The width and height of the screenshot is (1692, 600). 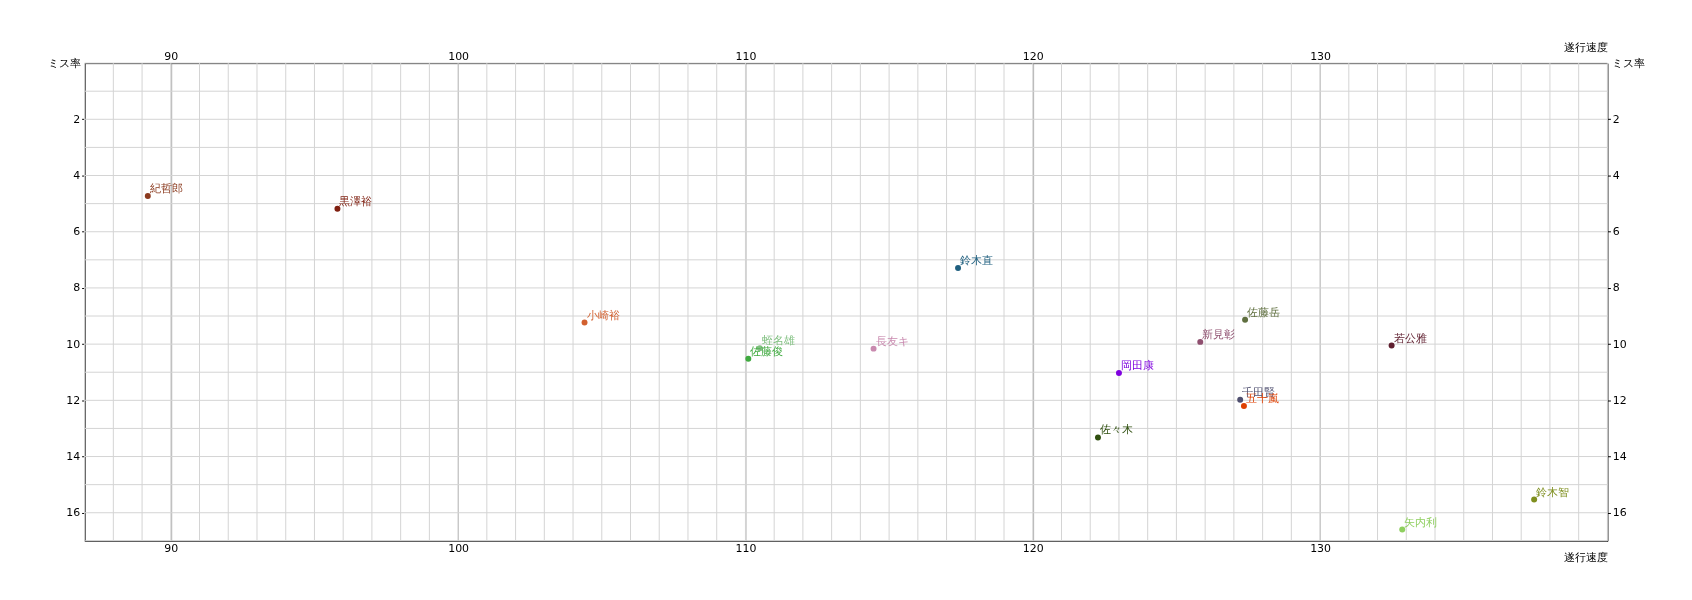 What do you see at coordinates (1616, 232) in the screenshot?
I see `y2-tick-label: 6` at bounding box center [1616, 232].